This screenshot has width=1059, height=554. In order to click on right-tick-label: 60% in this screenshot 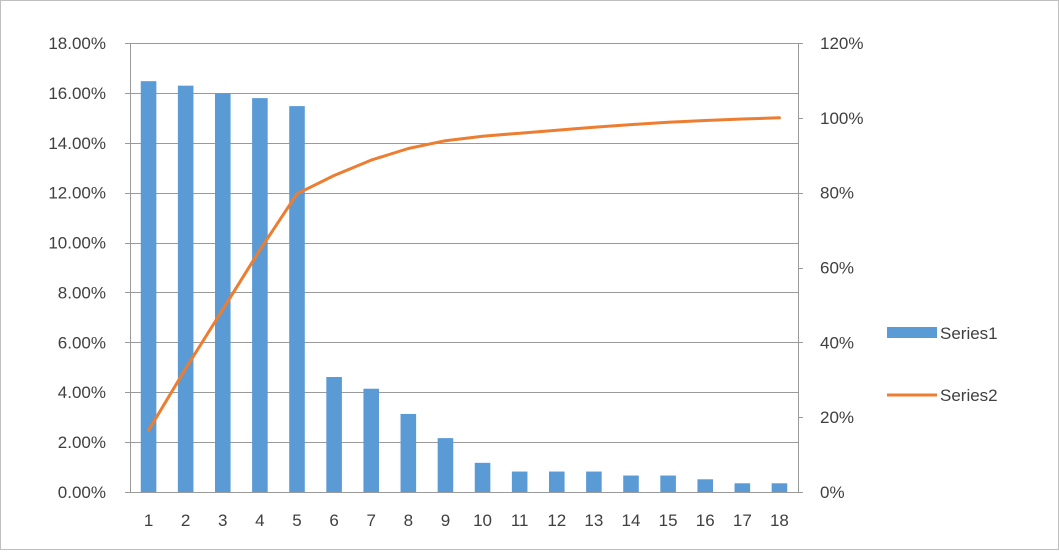, I will do `click(837, 268)`.